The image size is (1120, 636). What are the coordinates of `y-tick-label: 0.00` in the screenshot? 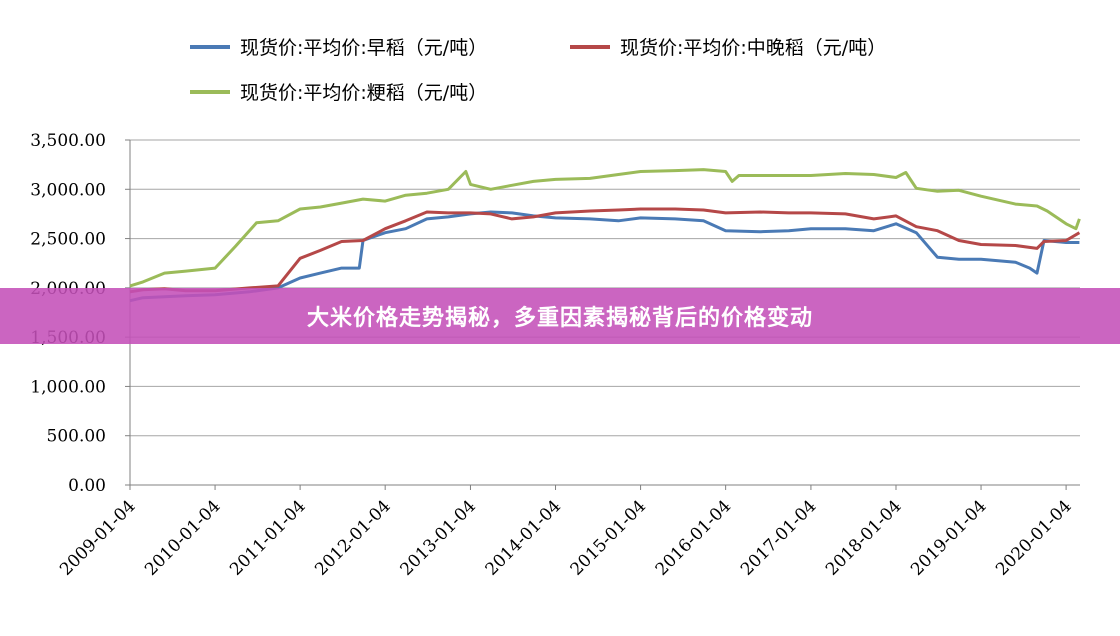 It's located at (87, 486).